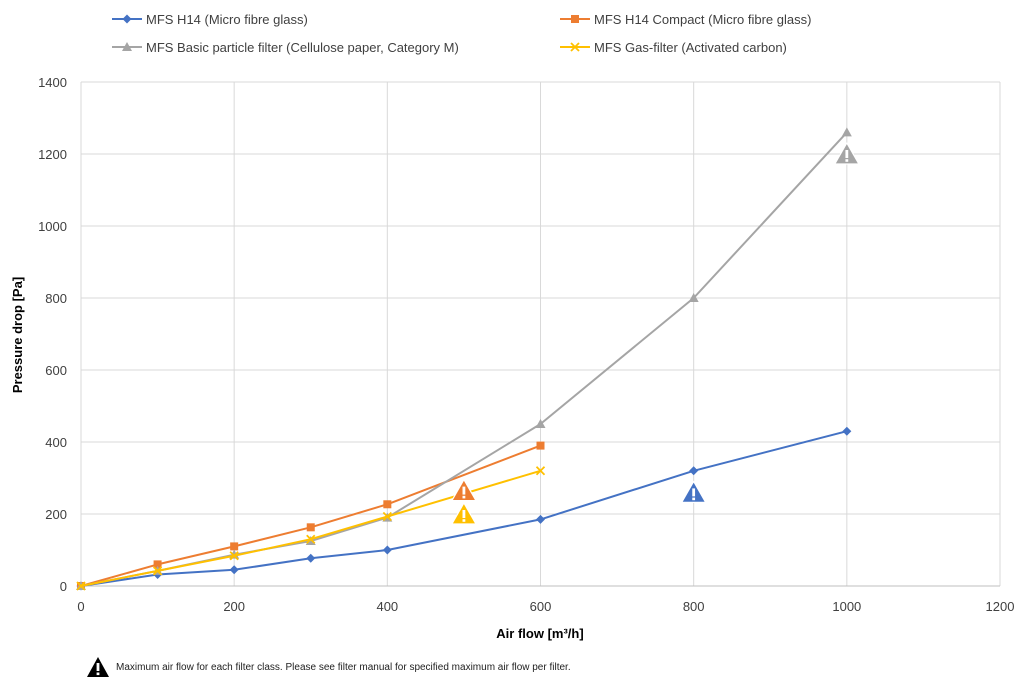  I want to click on y-axis-title: Pressure drop [Pa], so click(17, 335).